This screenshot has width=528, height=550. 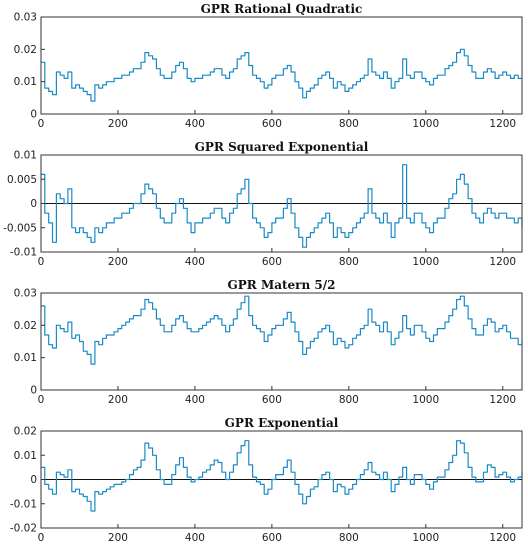 I want to click on y-tick-label: -0.02, so click(x=23, y=529).